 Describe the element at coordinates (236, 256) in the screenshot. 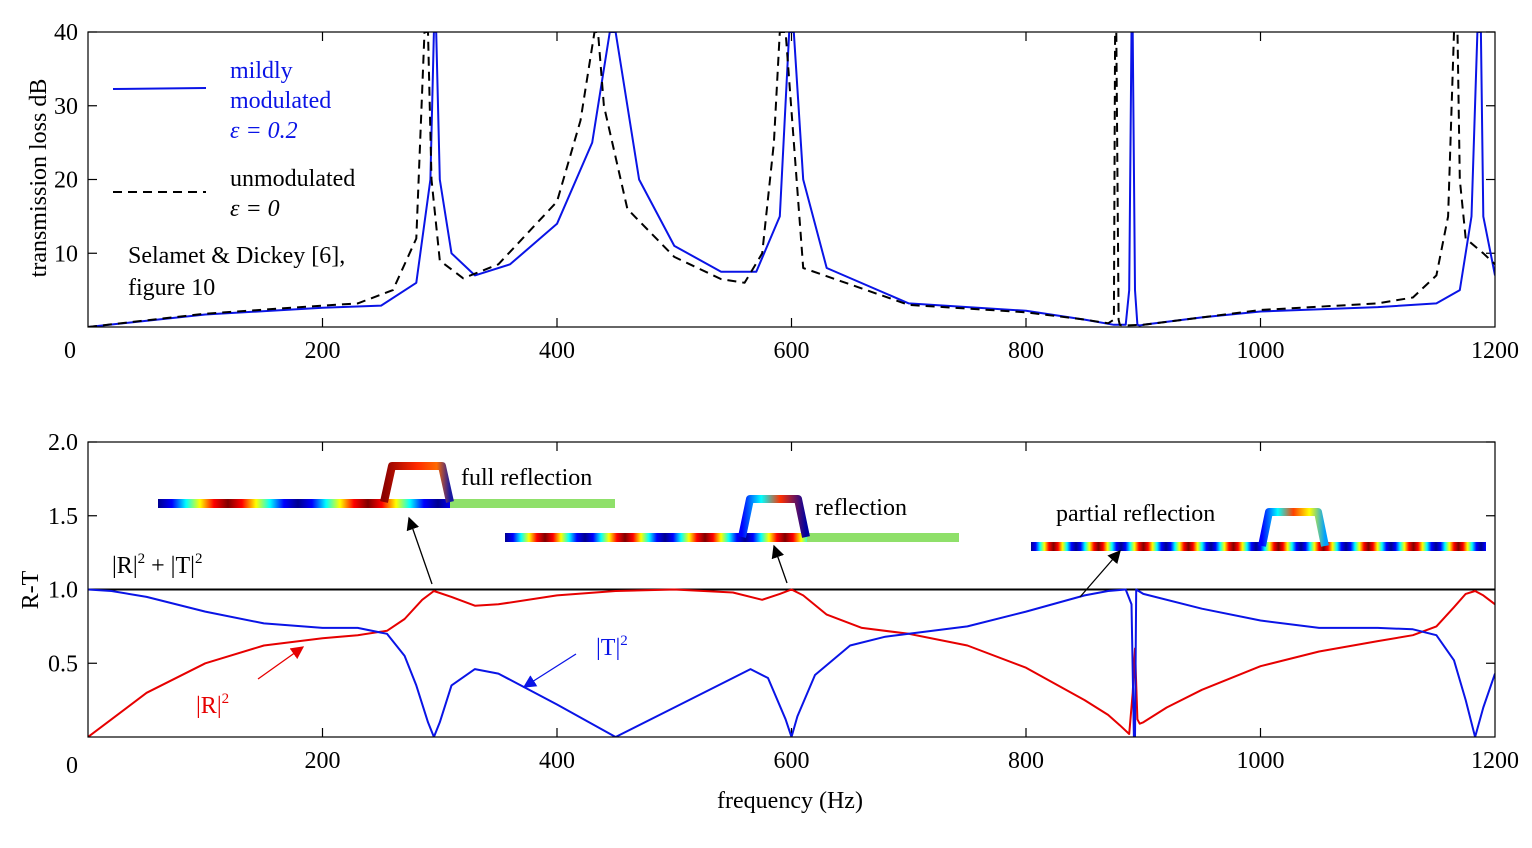

I see `source-annotation-1: Selamet & Dickey [6],` at that location.